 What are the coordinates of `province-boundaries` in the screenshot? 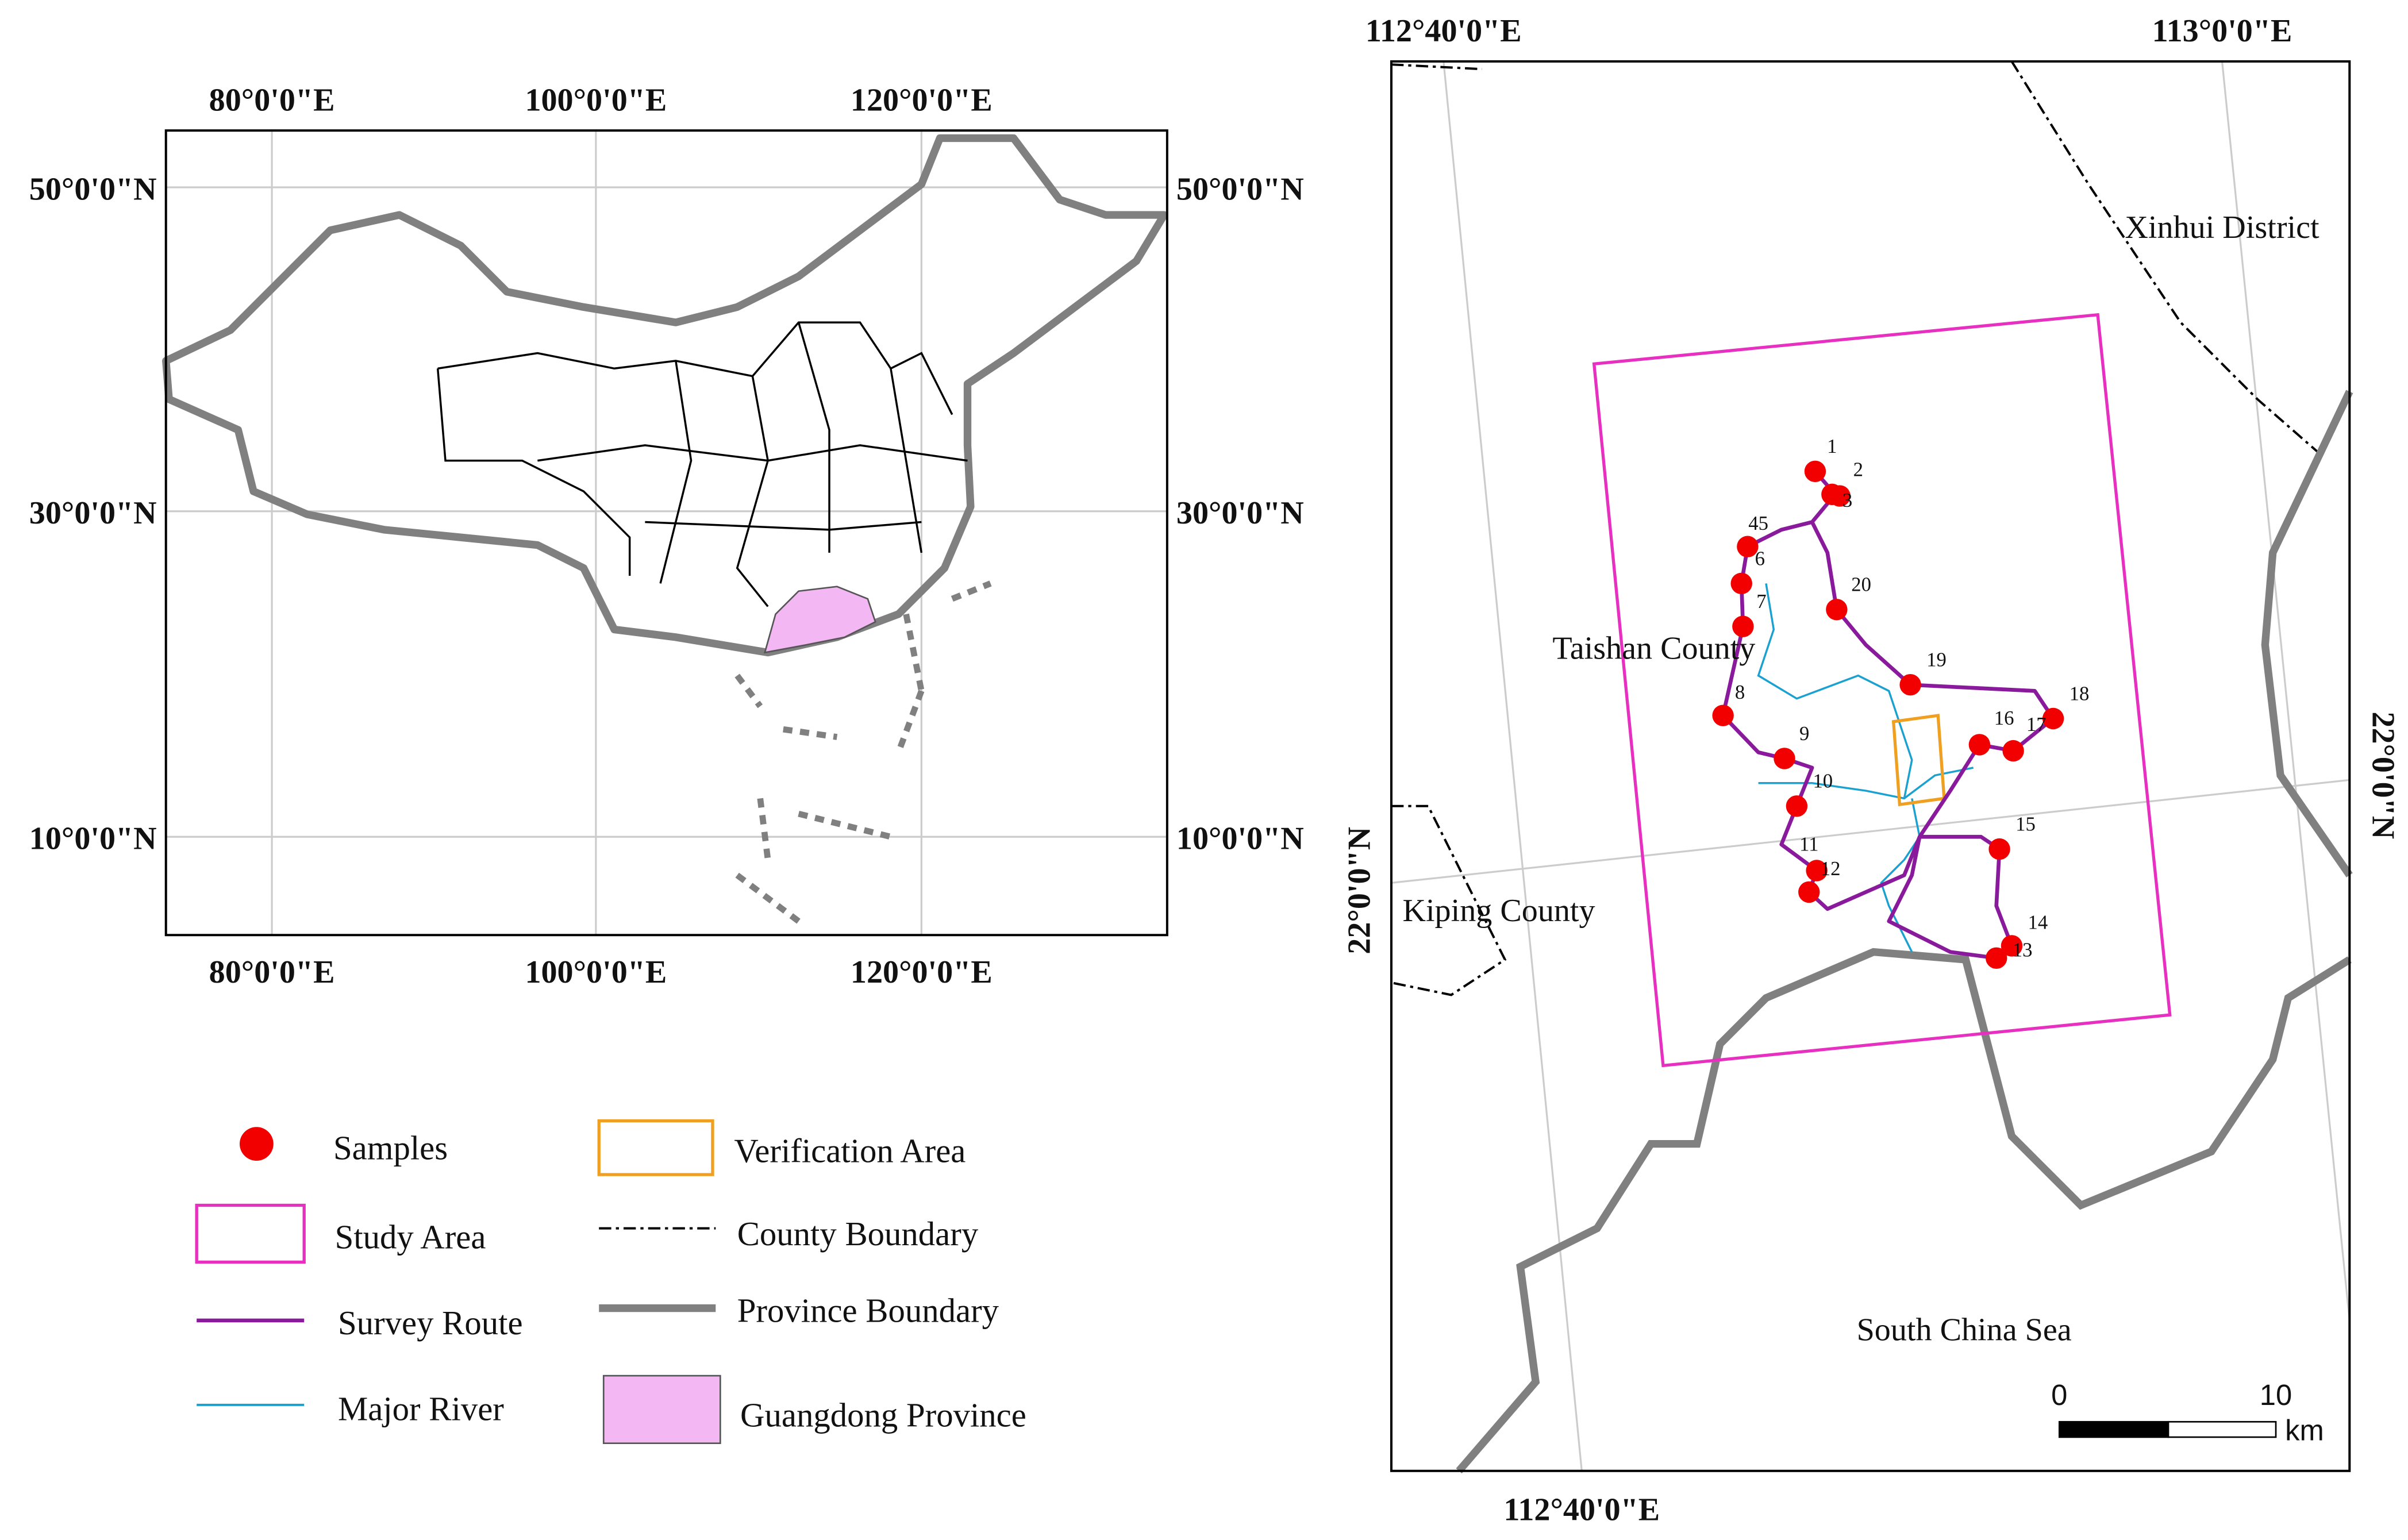 It's located at (702, 464).